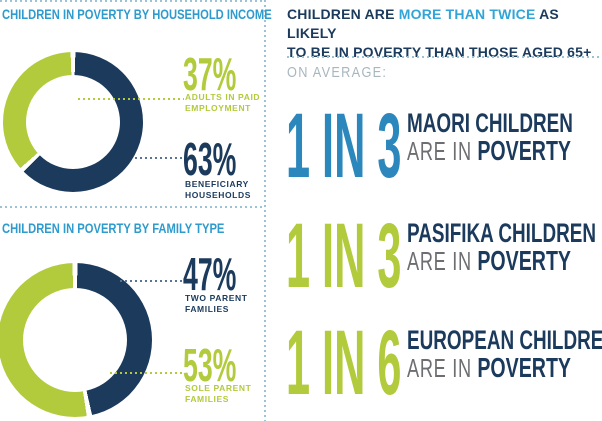 The image size is (602, 421). Describe the element at coordinates (444, 57) in the screenshot. I see `headline-dotted-rule` at that location.